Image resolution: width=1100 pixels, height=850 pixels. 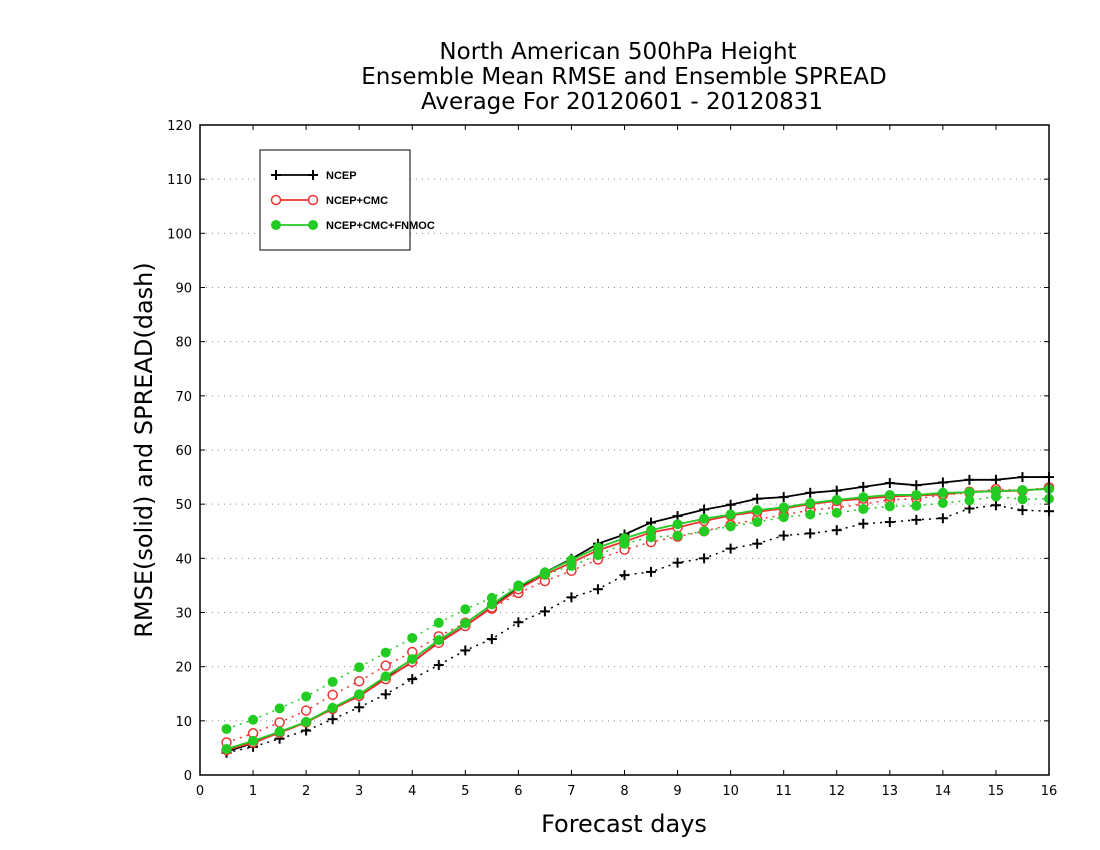 What do you see at coordinates (412, 791) in the screenshot?
I see `x-tick-label: 4` at bounding box center [412, 791].